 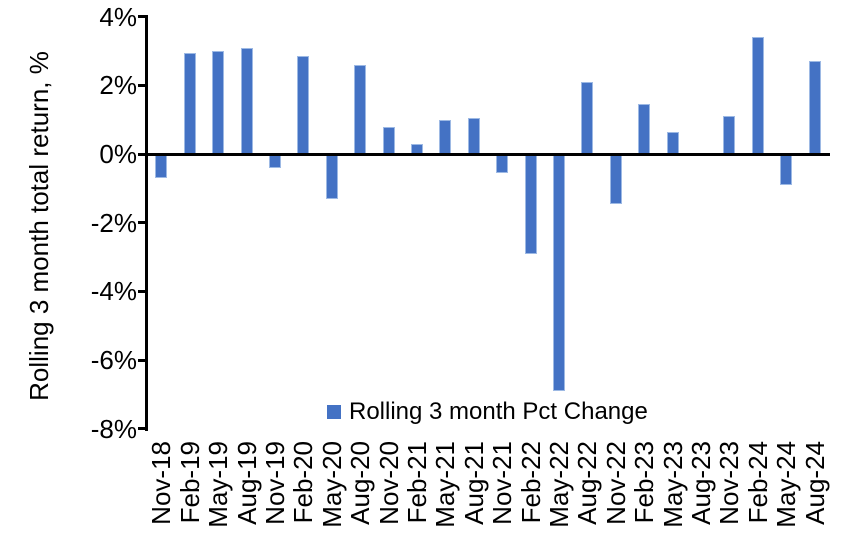 What do you see at coordinates (303, 482) in the screenshot?
I see `x-tick-label-Feb-20: Feb-20` at bounding box center [303, 482].